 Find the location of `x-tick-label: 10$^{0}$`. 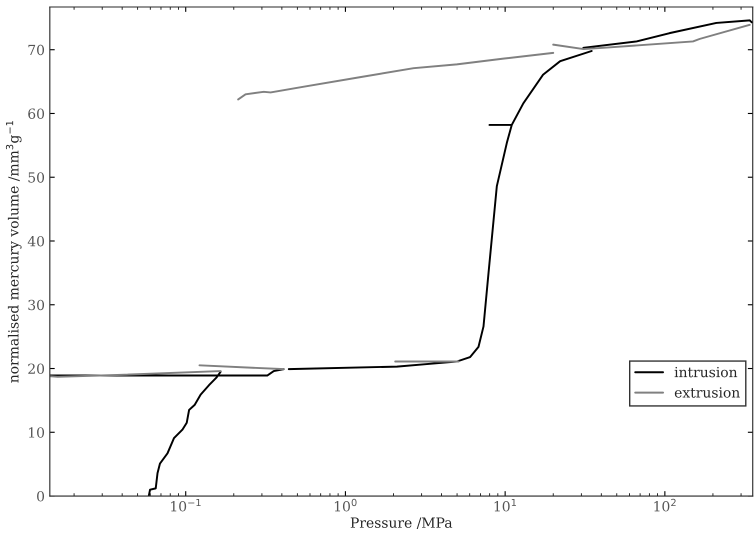

x-tick-label: 10$^{0}$ is located at coordinates (345, 505).